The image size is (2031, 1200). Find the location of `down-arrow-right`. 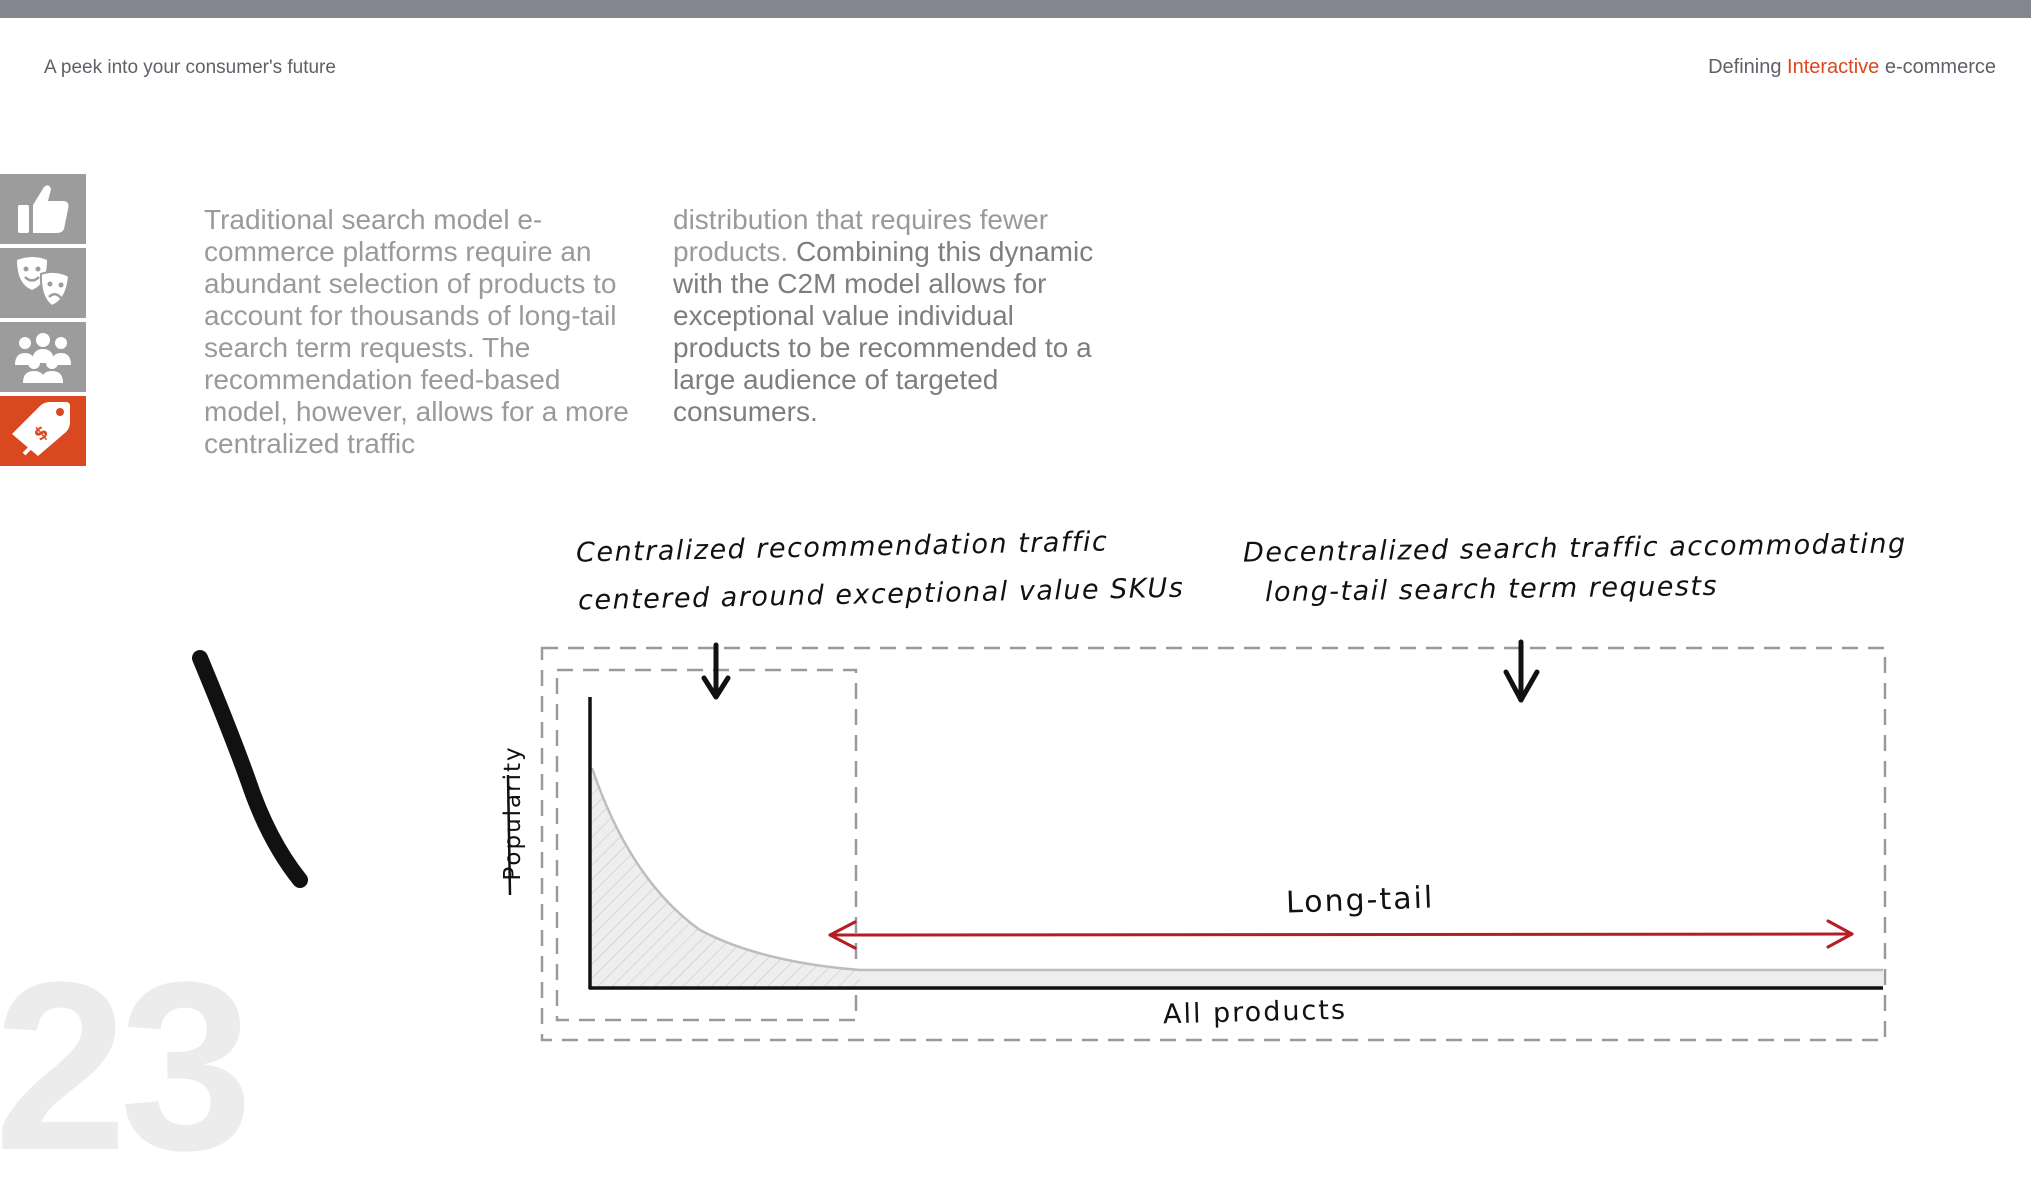

down-arrow-right is located at coordinates (1521, 671).